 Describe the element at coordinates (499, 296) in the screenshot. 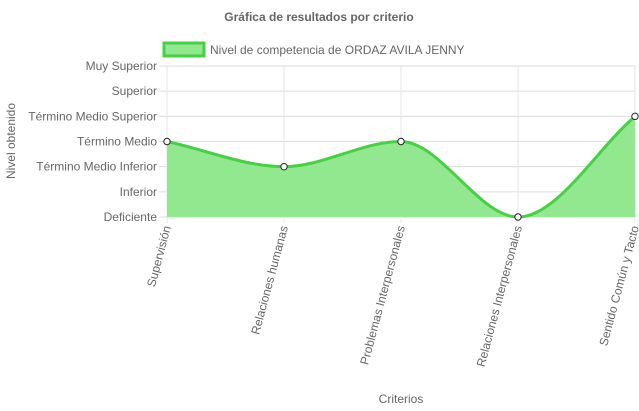

I see `x-tick-label: Relaciones Interpersonales` at that location.